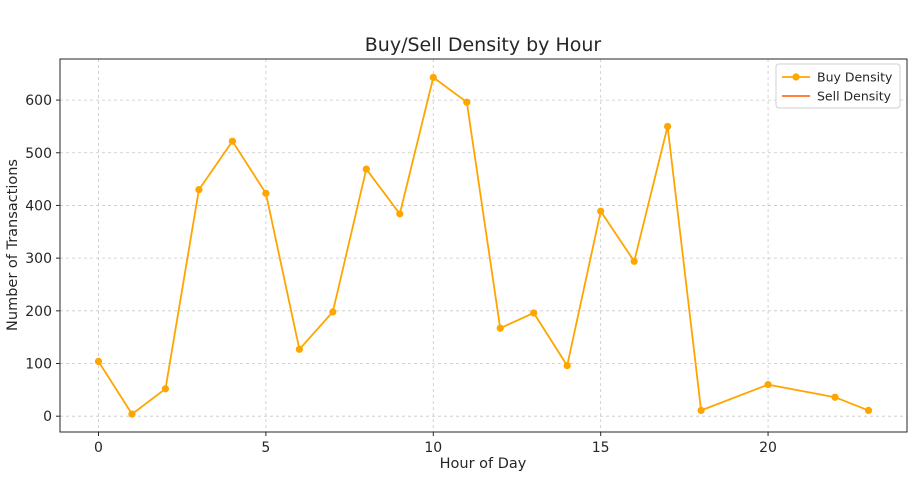  I want to click on y-axis-ticks: 0 100 200 300 400 500 600, so click(42, 259).